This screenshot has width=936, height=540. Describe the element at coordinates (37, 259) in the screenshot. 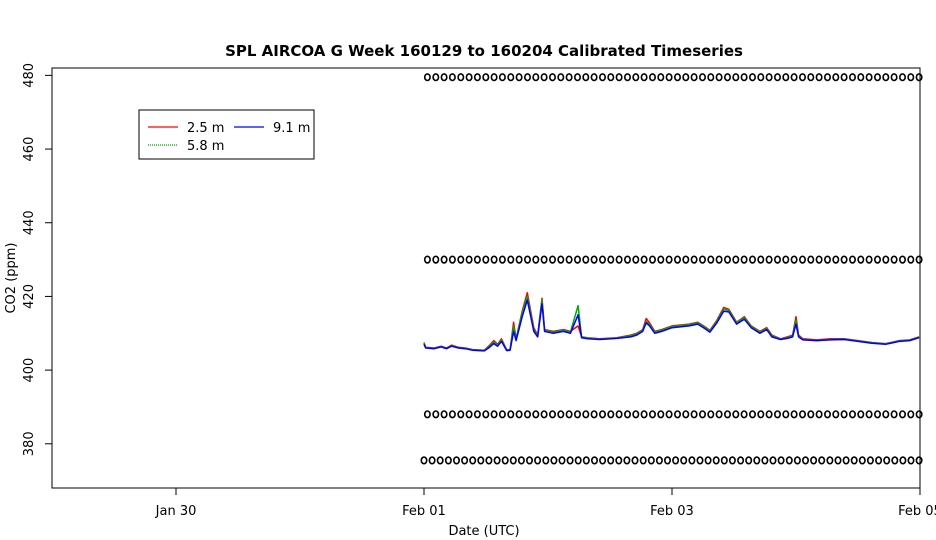

I see `y-axis: 380 400 420 440 460 480` at that location.